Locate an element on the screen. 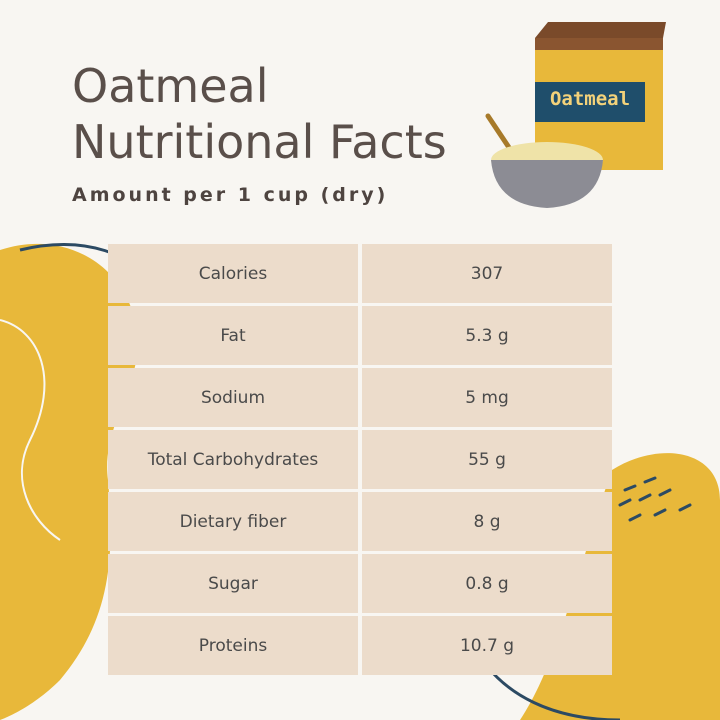  subtitle: Amount per 1 cup (dry) is located at coordinates (230, 195).